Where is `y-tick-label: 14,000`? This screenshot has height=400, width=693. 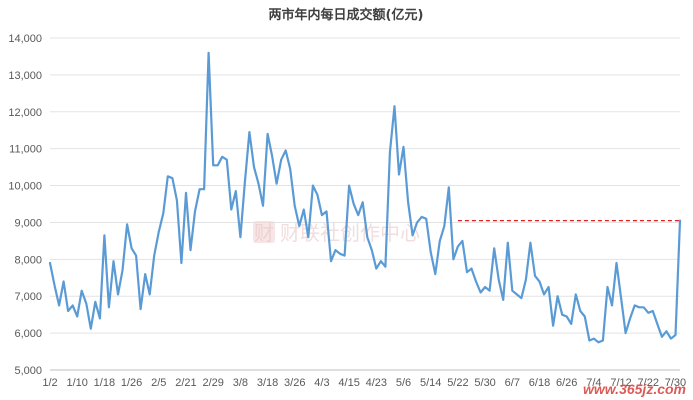 y-tick-label: 14,000 is located at coordinates (25, 39).